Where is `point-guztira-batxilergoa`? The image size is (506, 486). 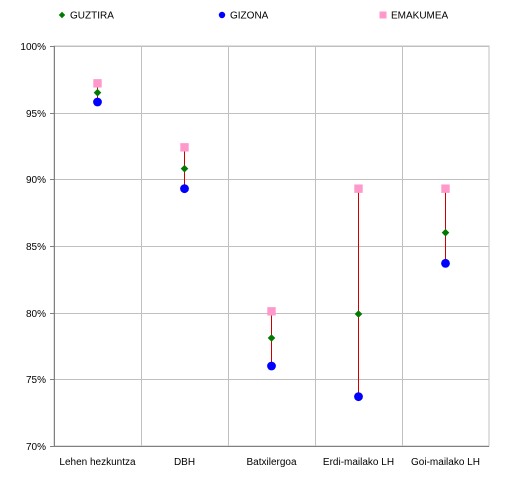 point-guztira-batxilergoa is located at coordinates (271, 338).